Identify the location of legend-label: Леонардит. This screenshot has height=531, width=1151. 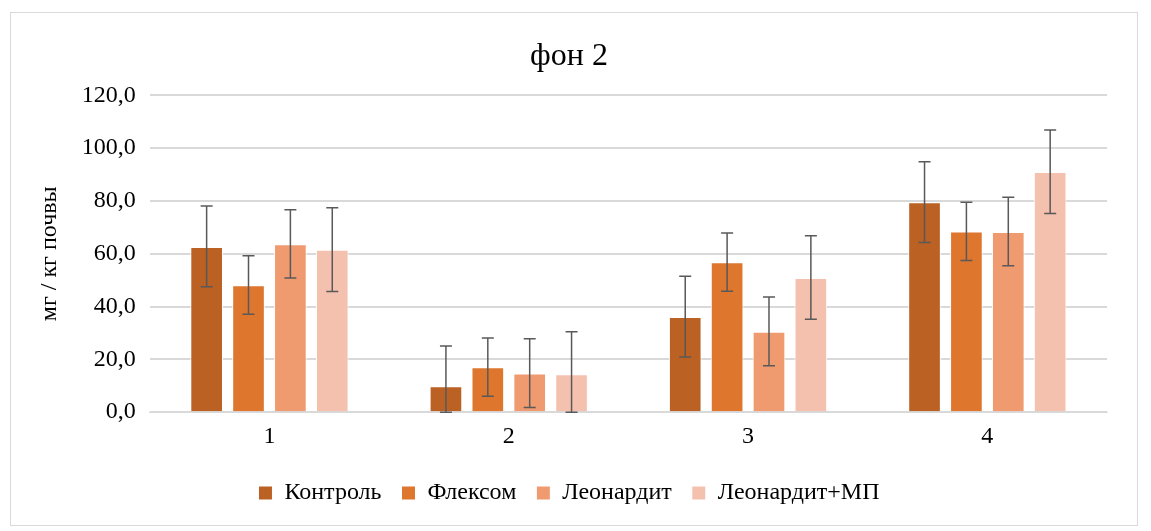
(617, 491).